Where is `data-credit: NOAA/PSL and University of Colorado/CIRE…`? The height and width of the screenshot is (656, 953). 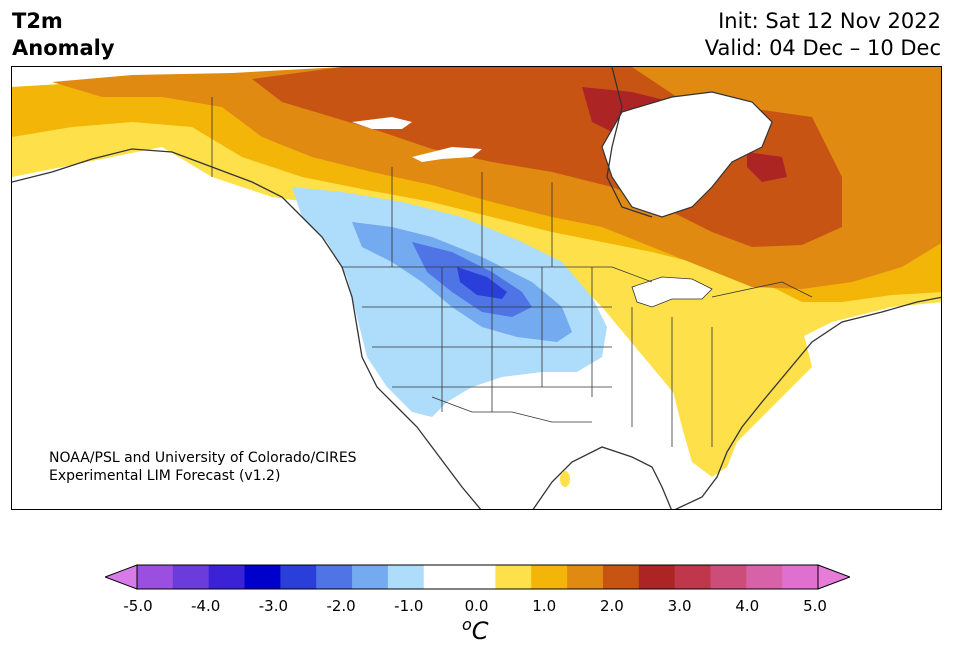 data-credit: NOAA/PSL and University of Colorado/CIRE… is located at coordinates (203, 467).